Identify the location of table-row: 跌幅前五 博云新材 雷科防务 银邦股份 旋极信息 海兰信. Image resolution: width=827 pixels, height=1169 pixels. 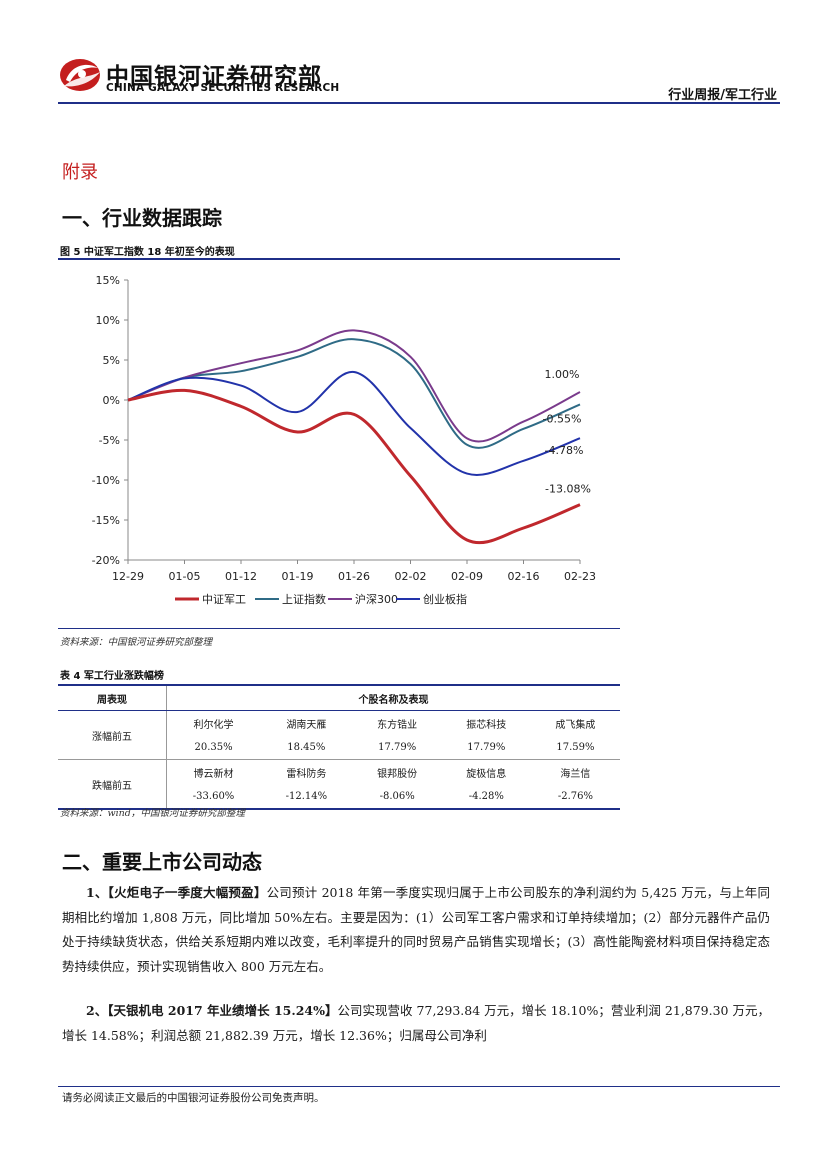
(339, 784).